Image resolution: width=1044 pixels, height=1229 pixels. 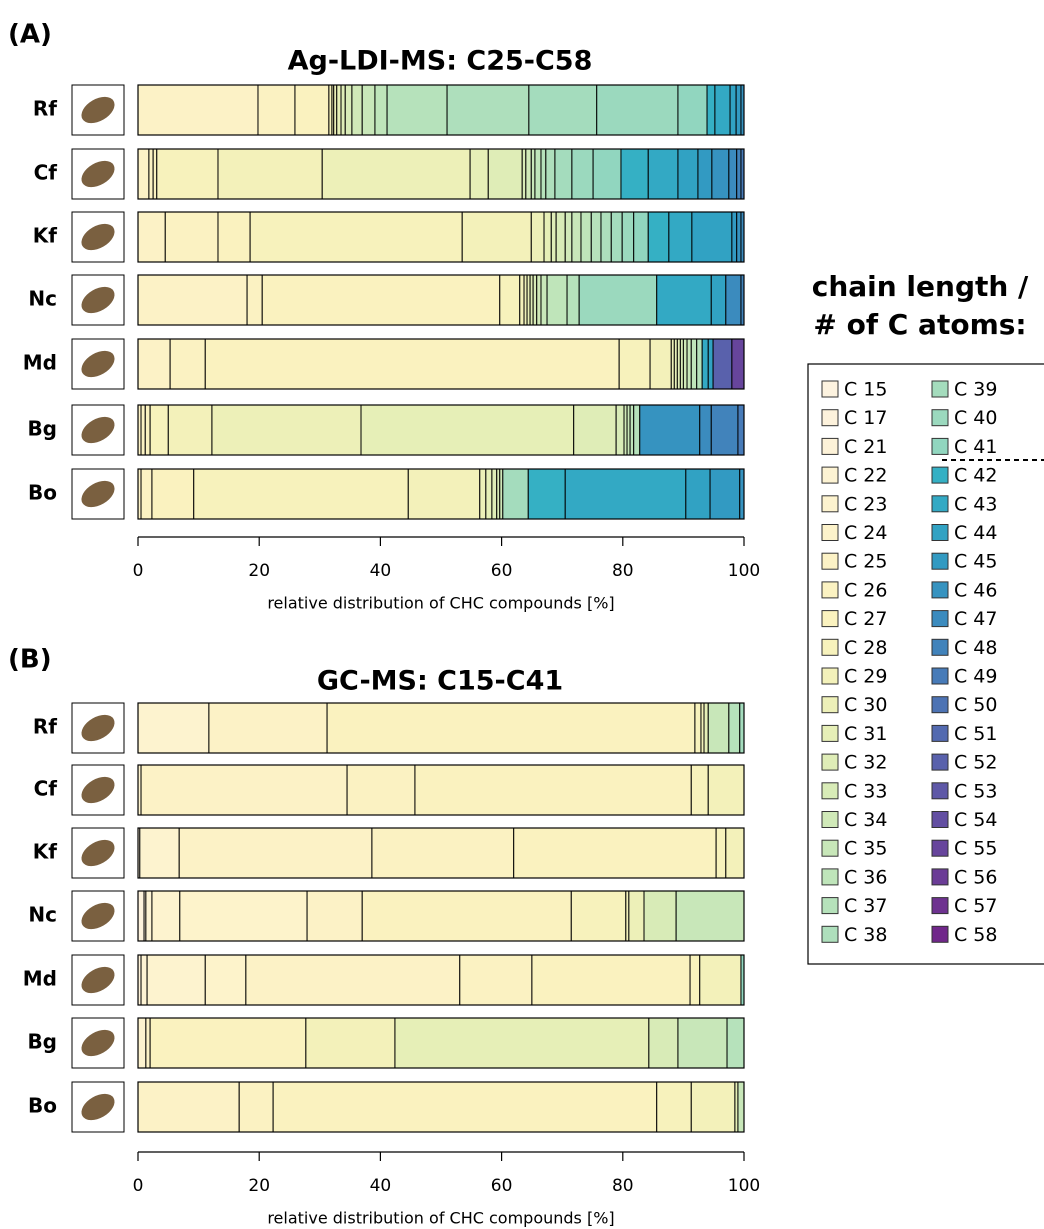 What do you see at coordinates (975, 447) in the screenshot?
I see `legend-label: C 41` at bounding box center [975, 447].